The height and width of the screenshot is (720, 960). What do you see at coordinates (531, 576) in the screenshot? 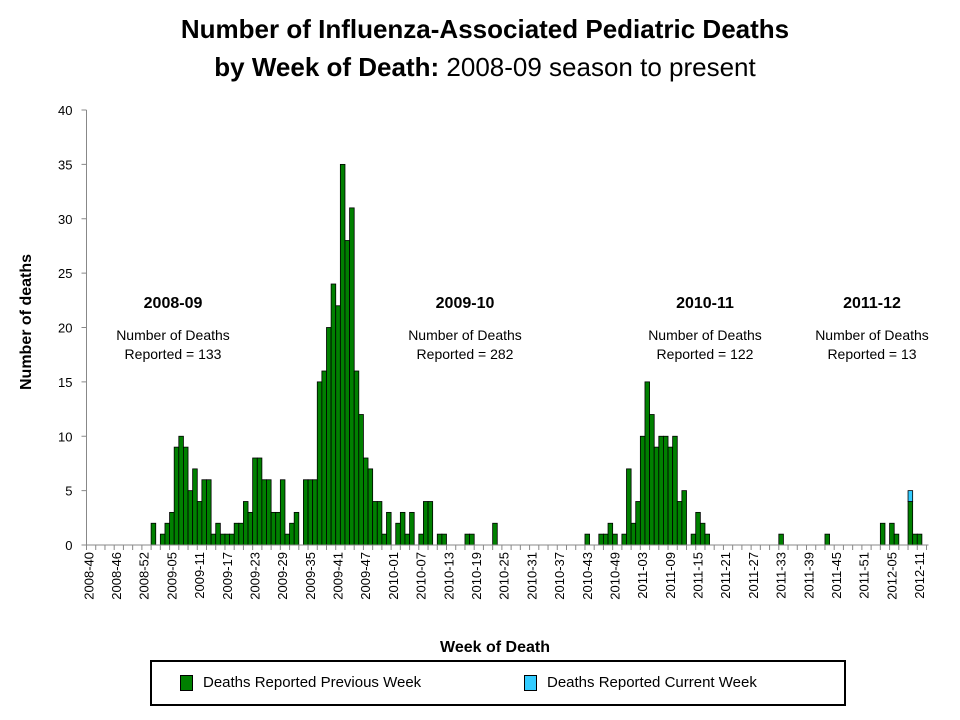
I see `x-tick-label: 2010-31` at bounding box center [531, 576].